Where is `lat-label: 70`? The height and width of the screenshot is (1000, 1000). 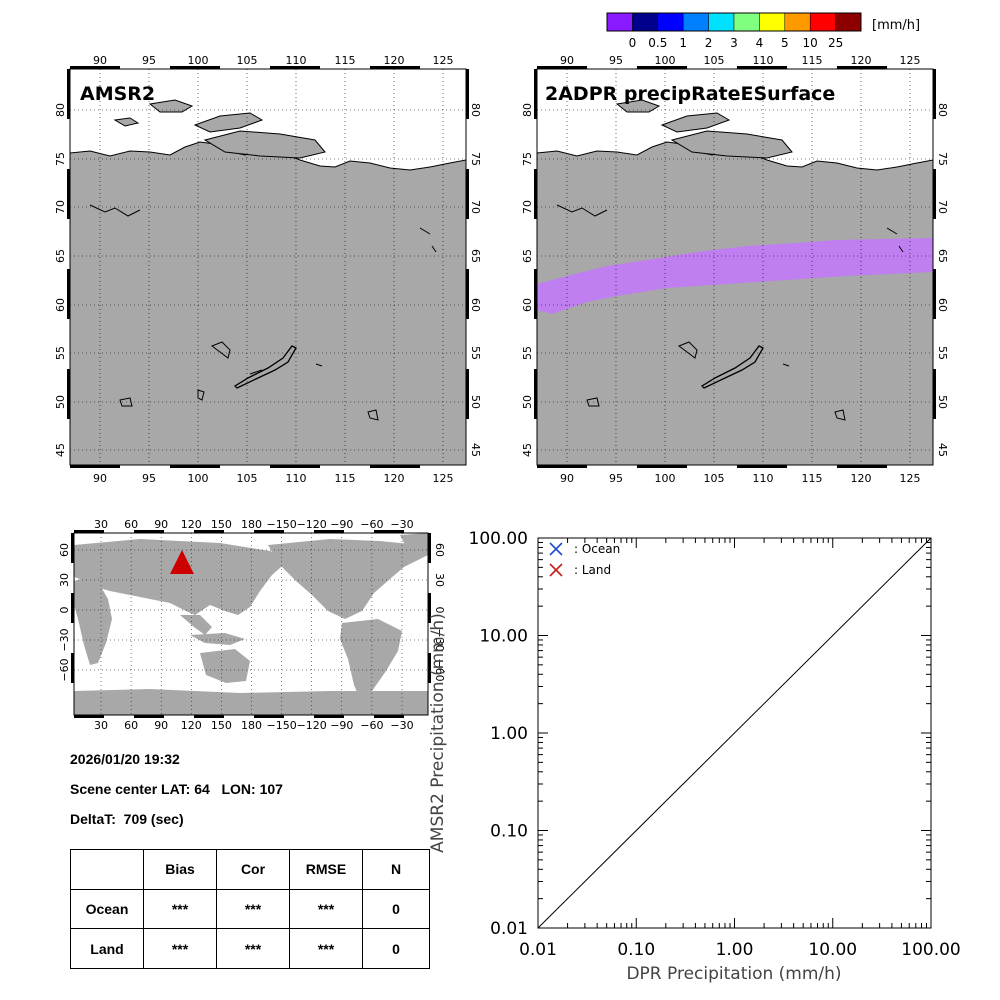
lat-label: 70 is located at coordinates (942, 207).